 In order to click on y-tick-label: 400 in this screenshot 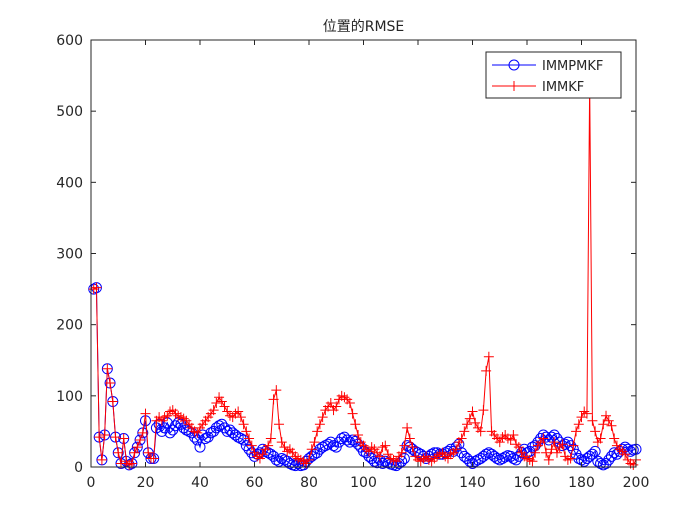, I will do `click(69, 183)`.